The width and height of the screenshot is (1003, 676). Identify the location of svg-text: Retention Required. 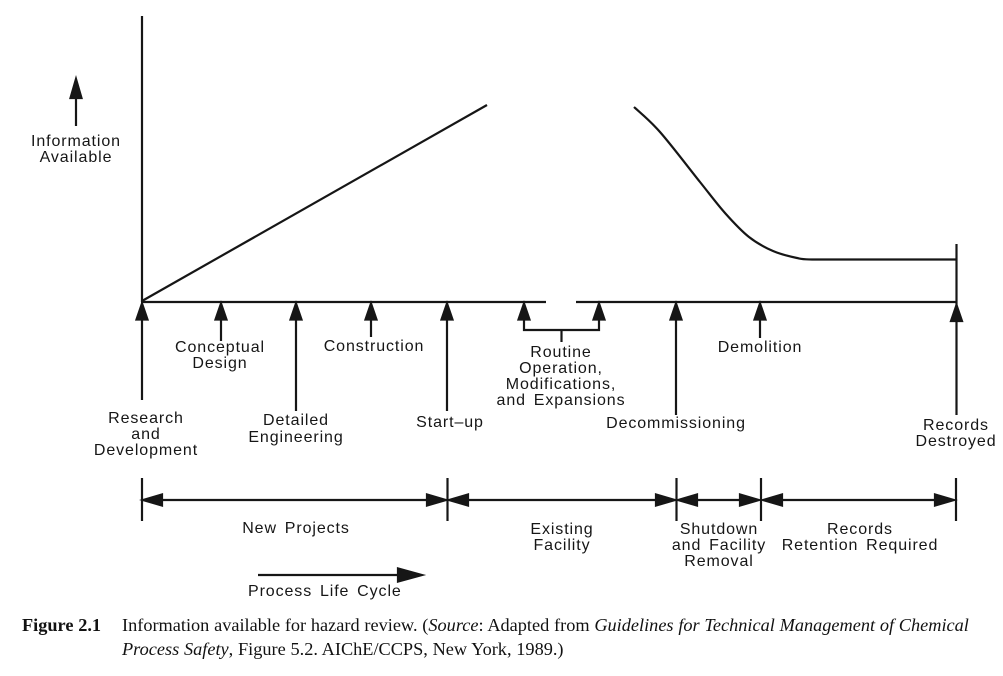
(860, 545).